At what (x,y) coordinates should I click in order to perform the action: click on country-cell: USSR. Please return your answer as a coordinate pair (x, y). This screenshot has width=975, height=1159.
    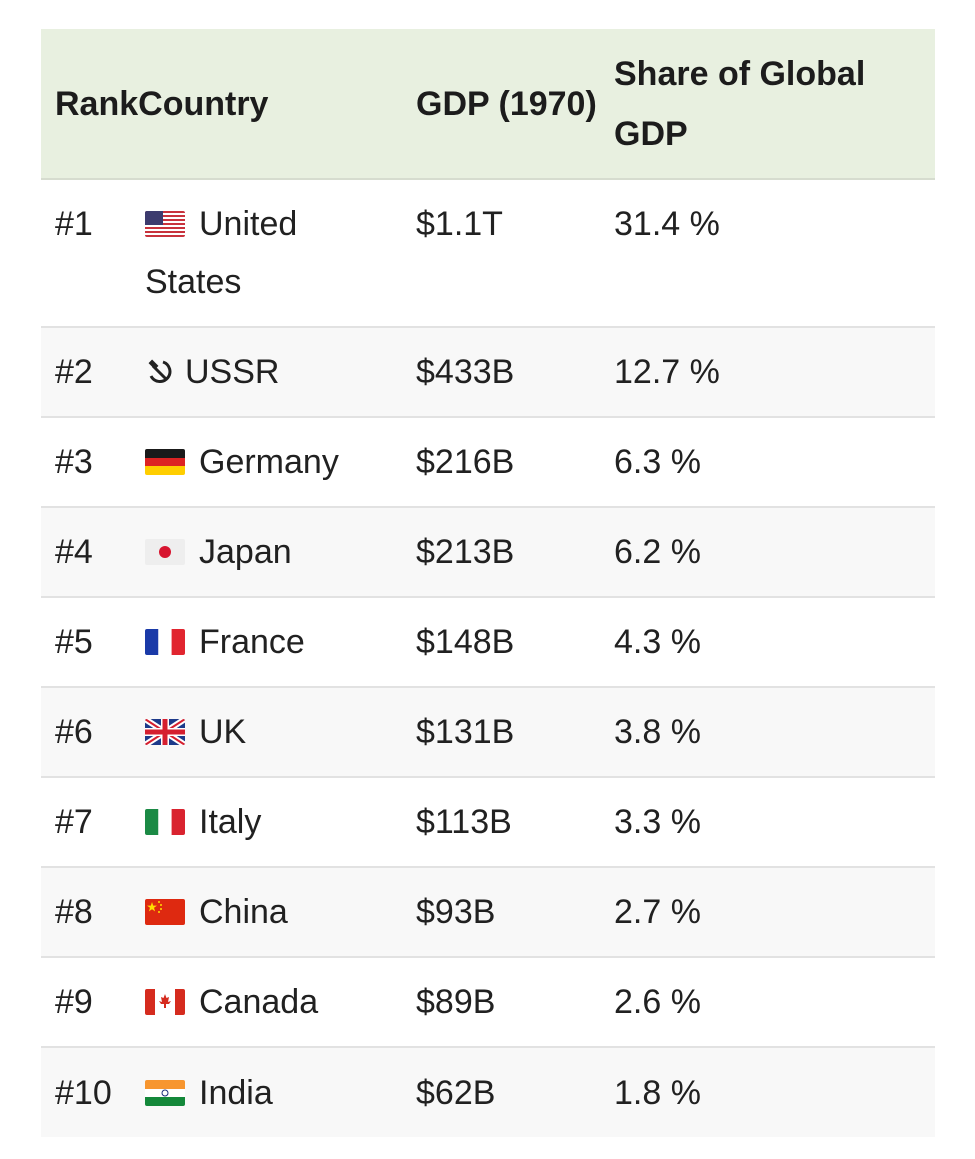
    Looking at the image, I should click on (266, 372).